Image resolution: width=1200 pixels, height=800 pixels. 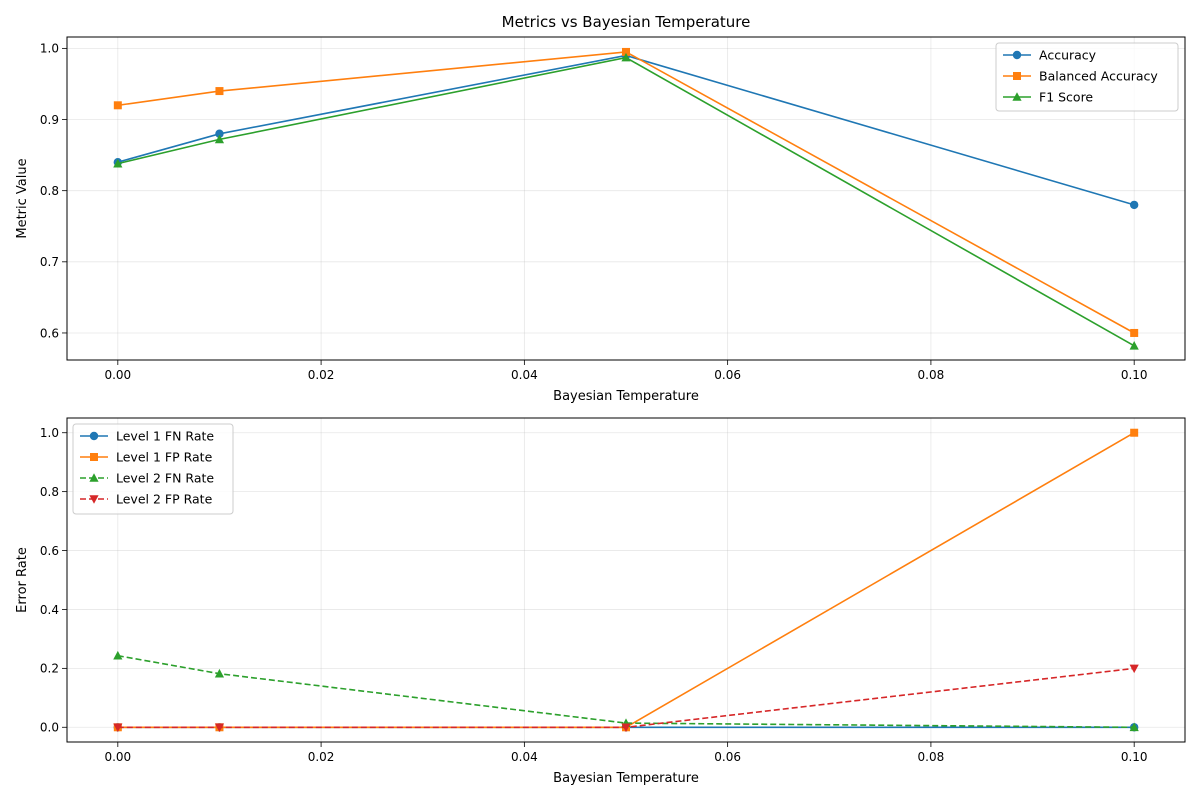 I want to click on legend-entry: Balanced Accuracy, so click(x=1080, y=76).